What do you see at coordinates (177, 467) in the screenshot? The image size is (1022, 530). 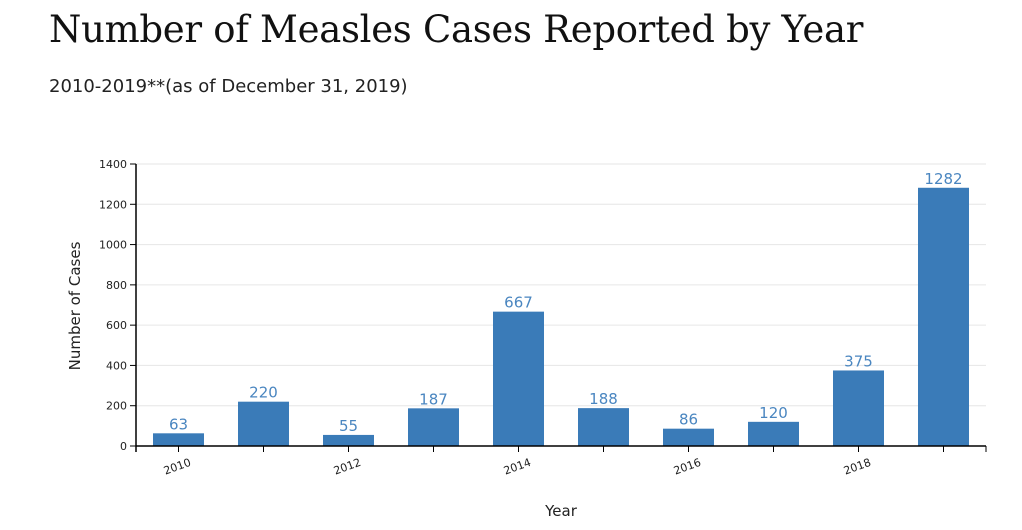 I see `x-tick-label: 2010` at bounding box center [177, 467].